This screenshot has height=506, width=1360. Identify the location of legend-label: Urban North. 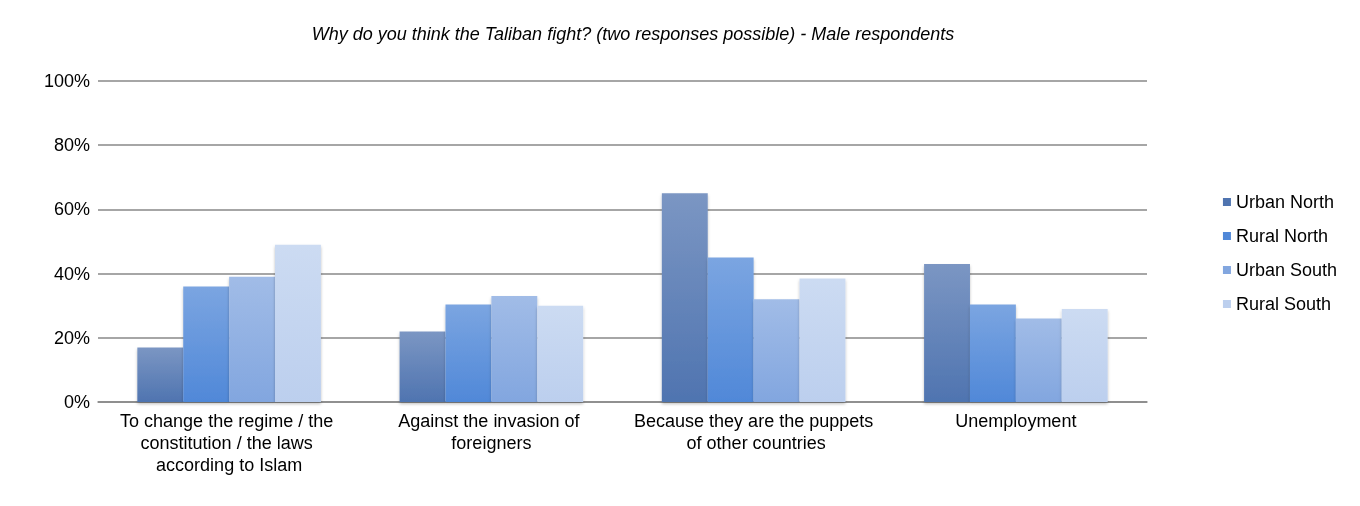
(1284, 202).